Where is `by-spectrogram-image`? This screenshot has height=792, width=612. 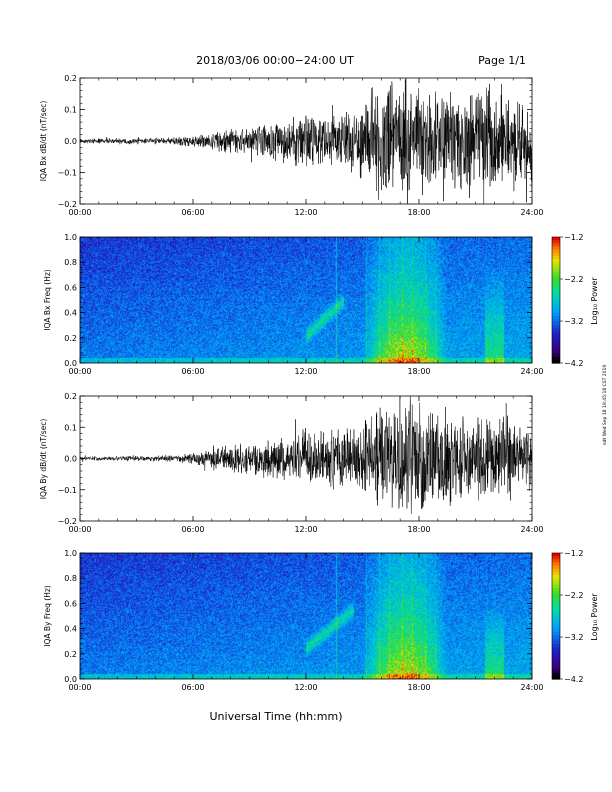
by-spectrogram-image is located at coordinates (306, 616).